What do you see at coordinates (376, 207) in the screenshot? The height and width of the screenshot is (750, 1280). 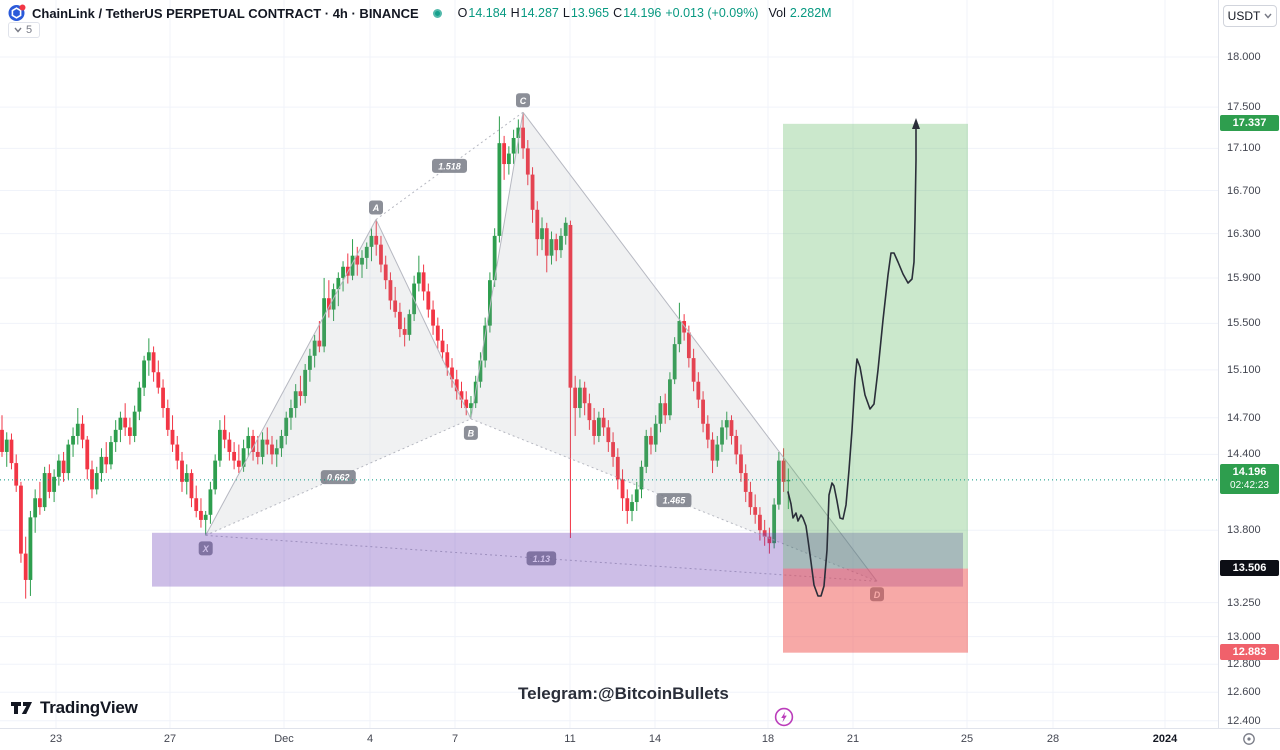 I see `pattern-point-a: A` at bounding box center [376, 207].